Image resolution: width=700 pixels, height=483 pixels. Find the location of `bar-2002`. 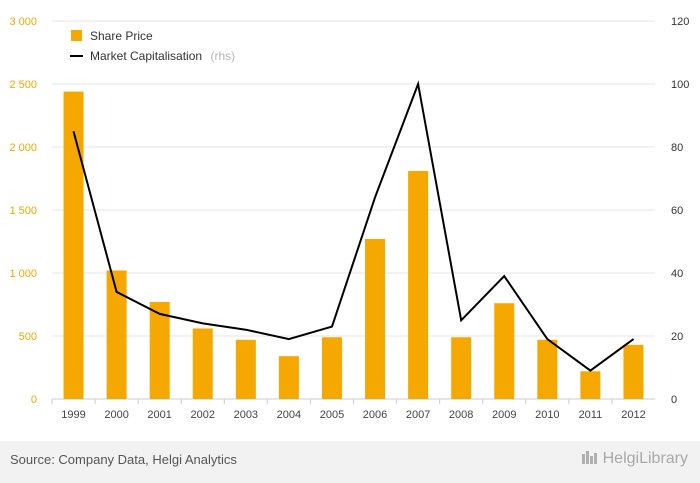

bar-2002 is located at coordinates (202, 363).